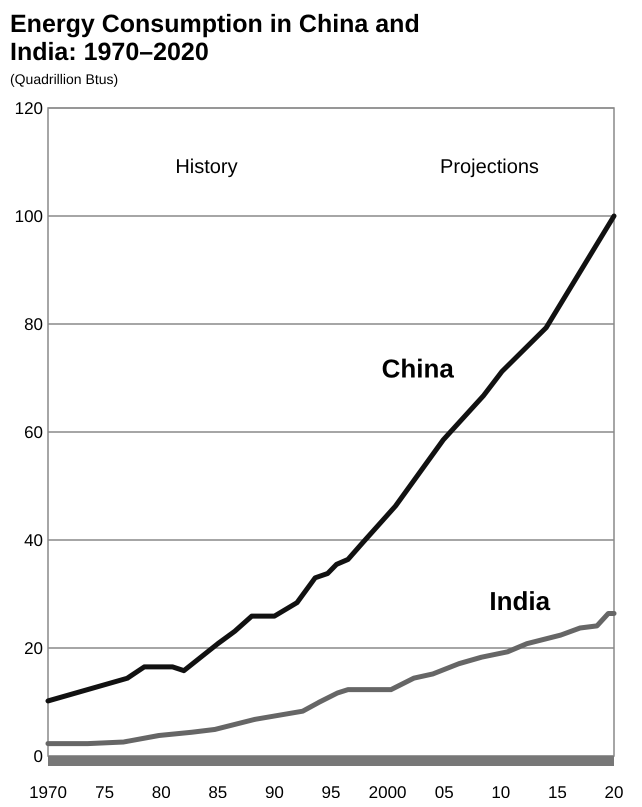  I want to click on x-tick-label: 75, so click(104, 792).